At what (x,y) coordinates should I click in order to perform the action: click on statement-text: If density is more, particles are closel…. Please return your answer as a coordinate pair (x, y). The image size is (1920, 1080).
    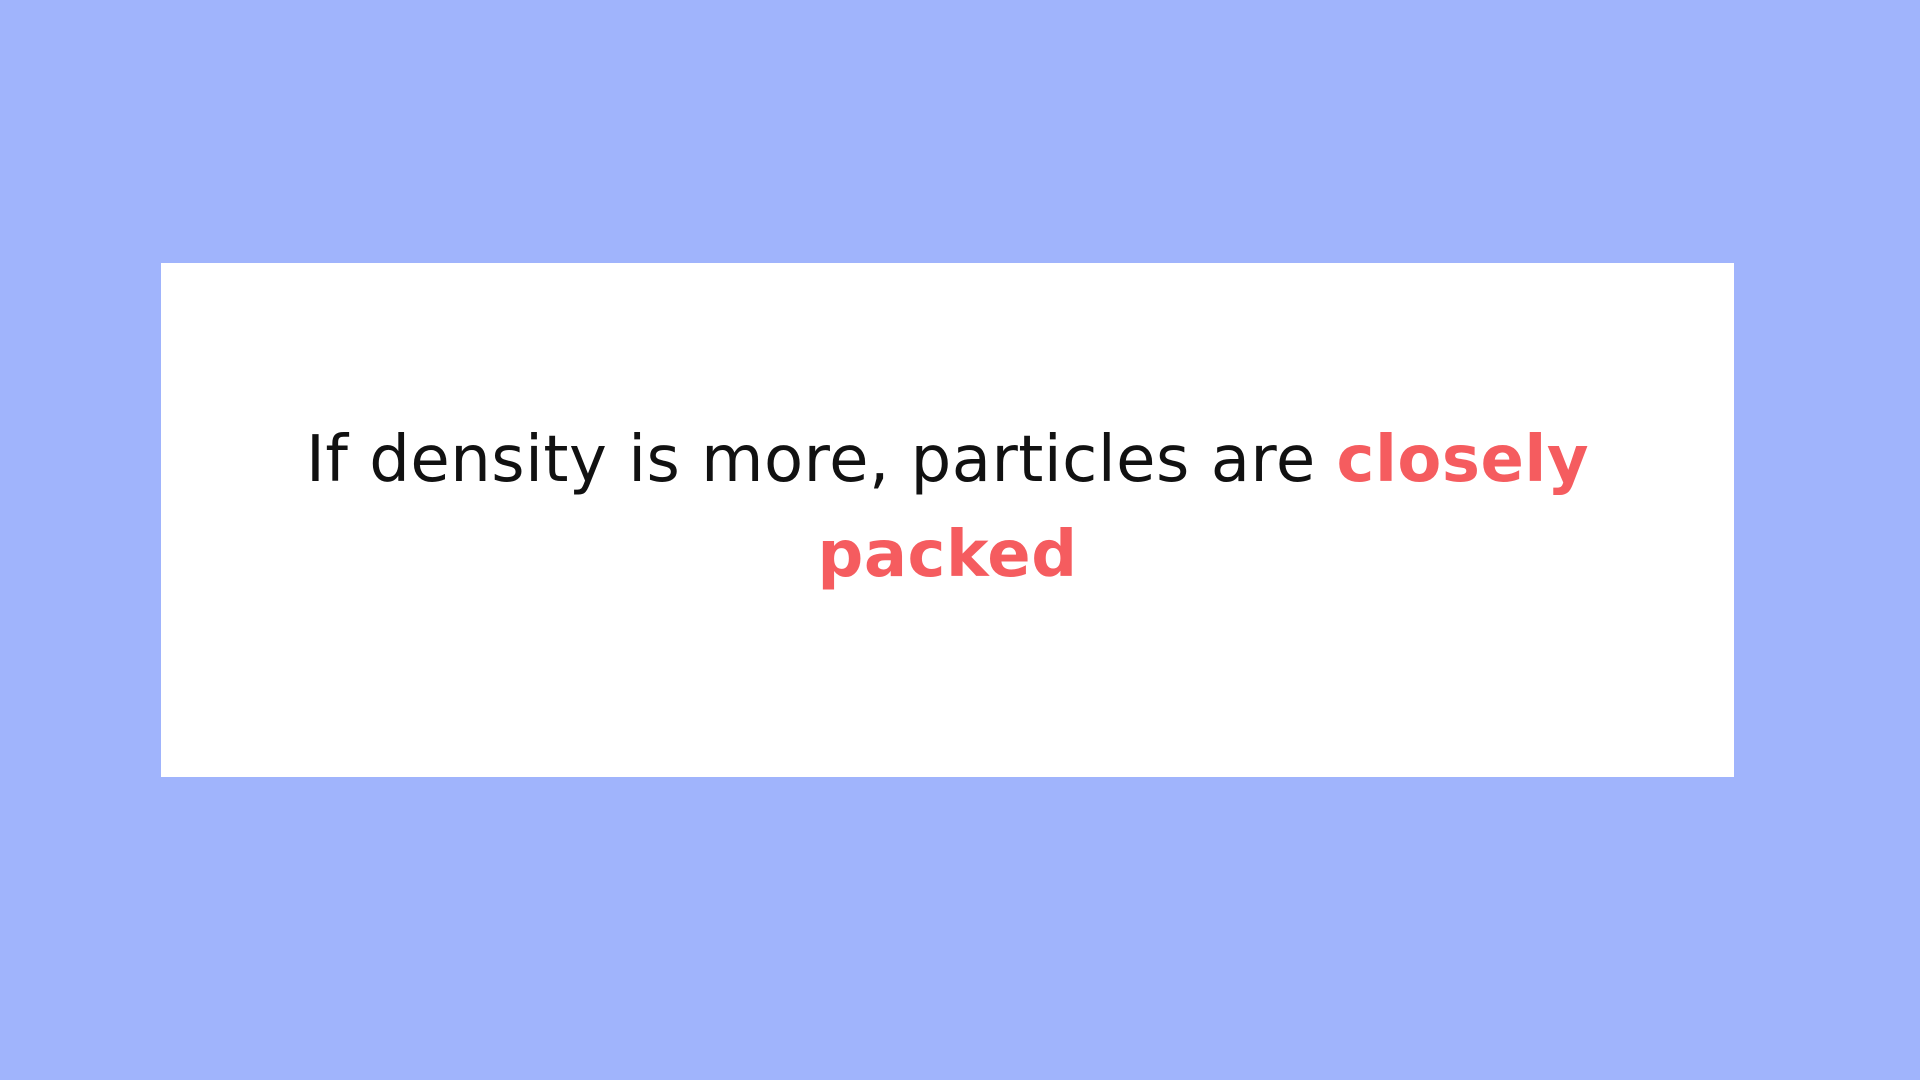
    Looking at the image, I should click on (947, 508).